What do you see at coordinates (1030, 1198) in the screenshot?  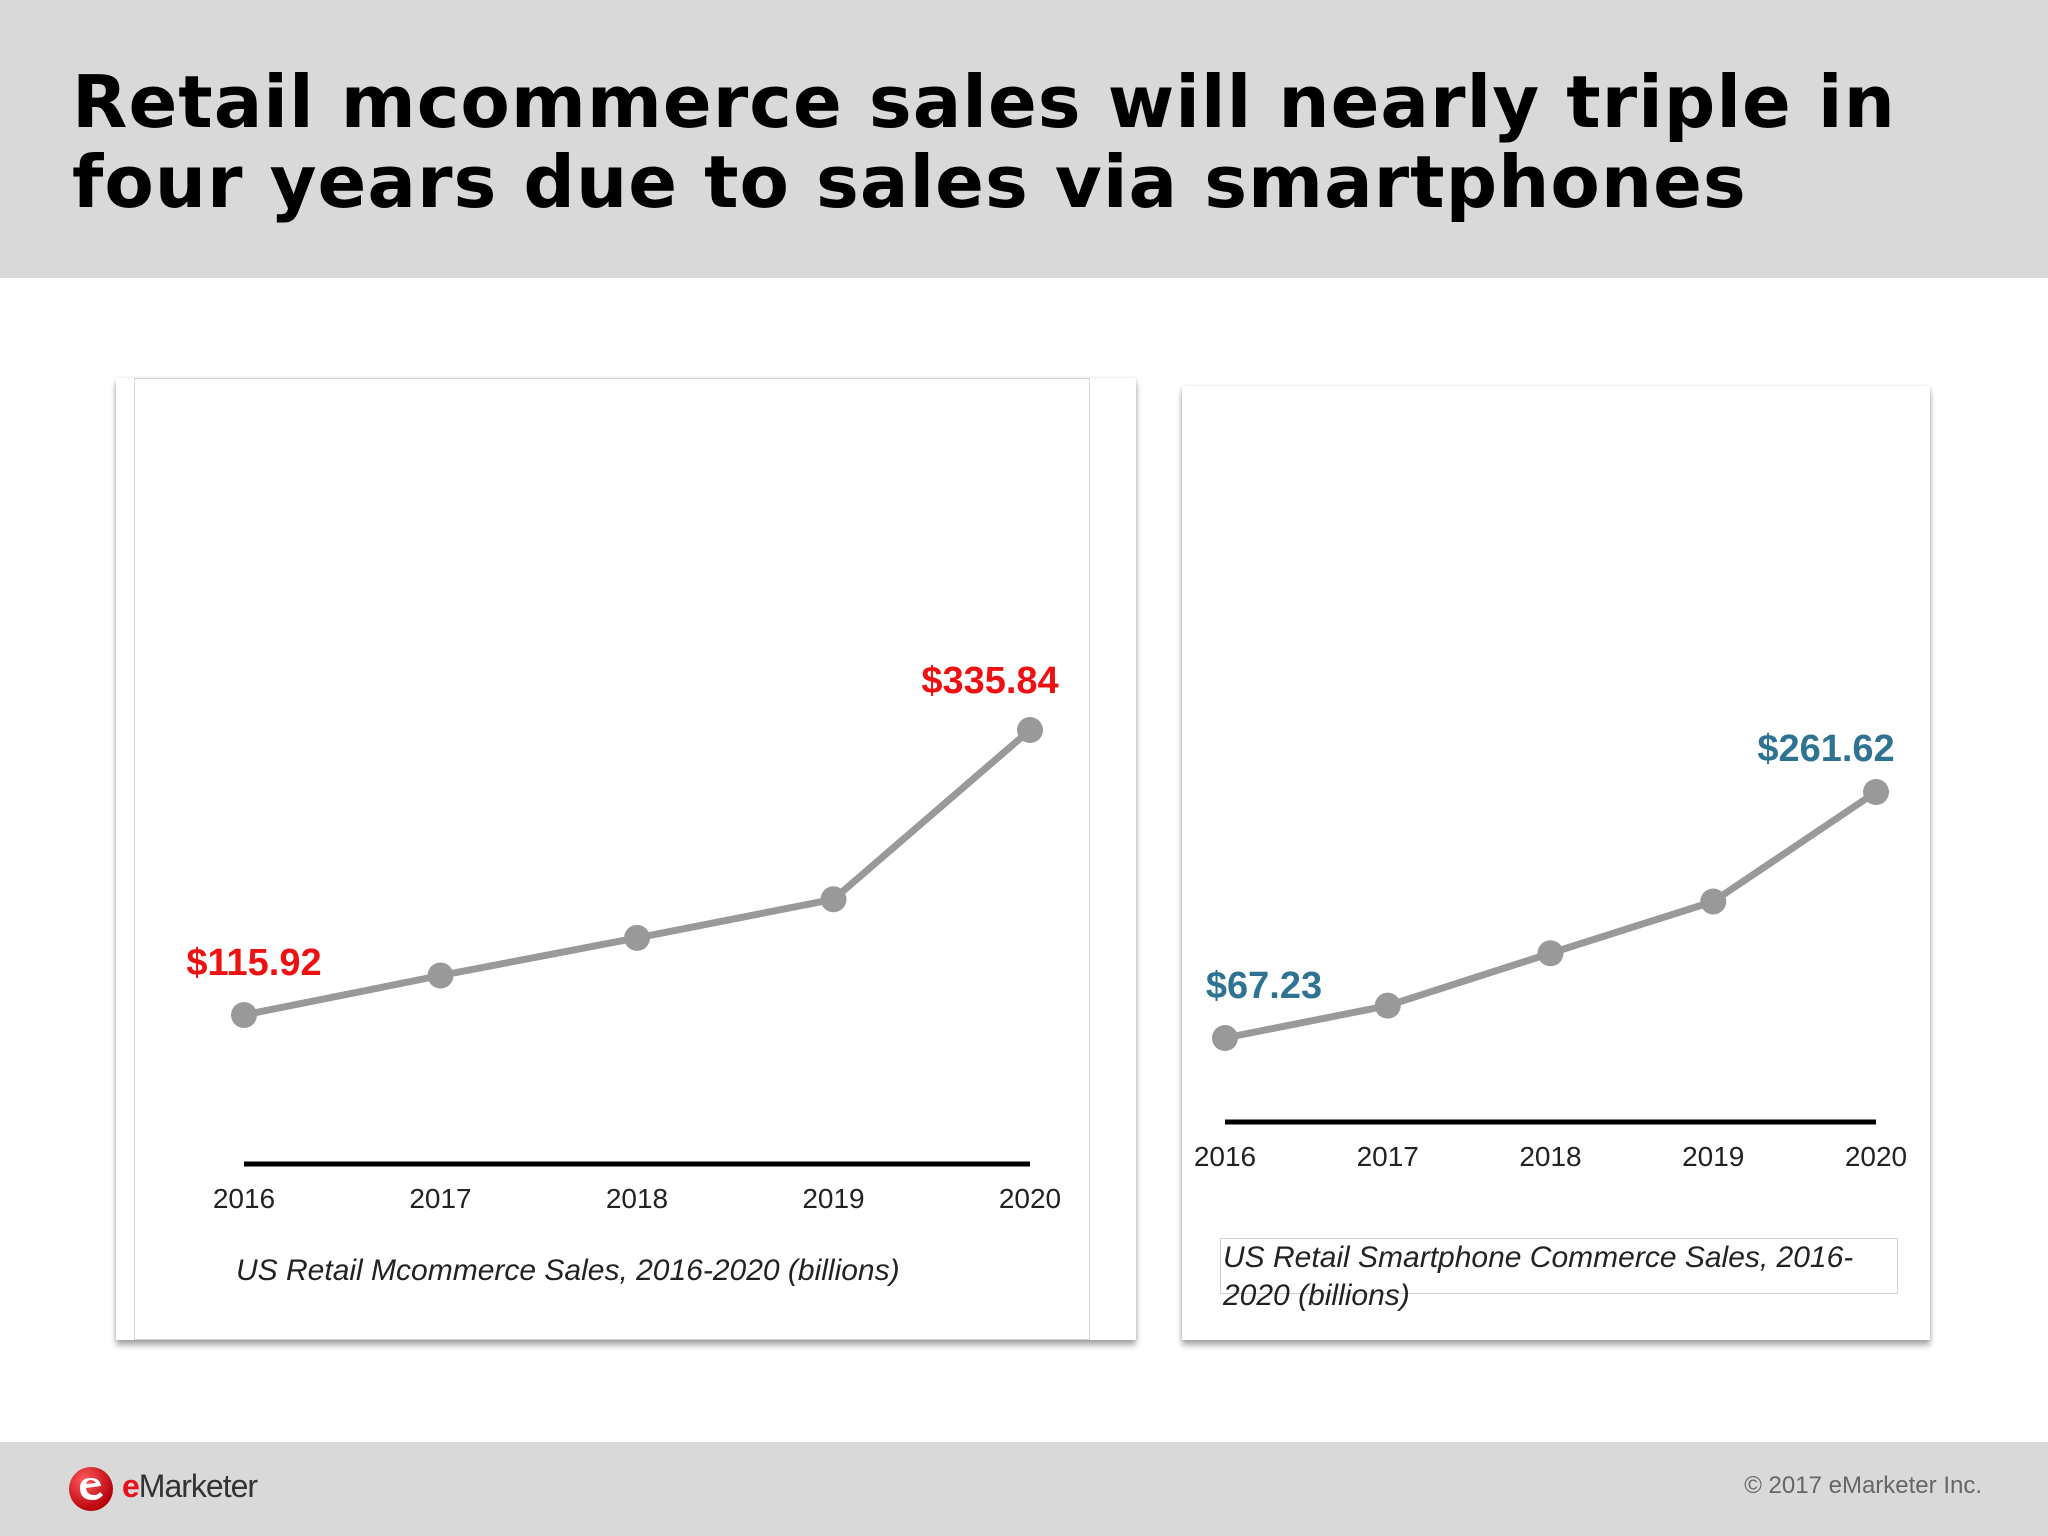 I see `mcommerce-tick-label: 2020` at bounding box center [1030, 1198].